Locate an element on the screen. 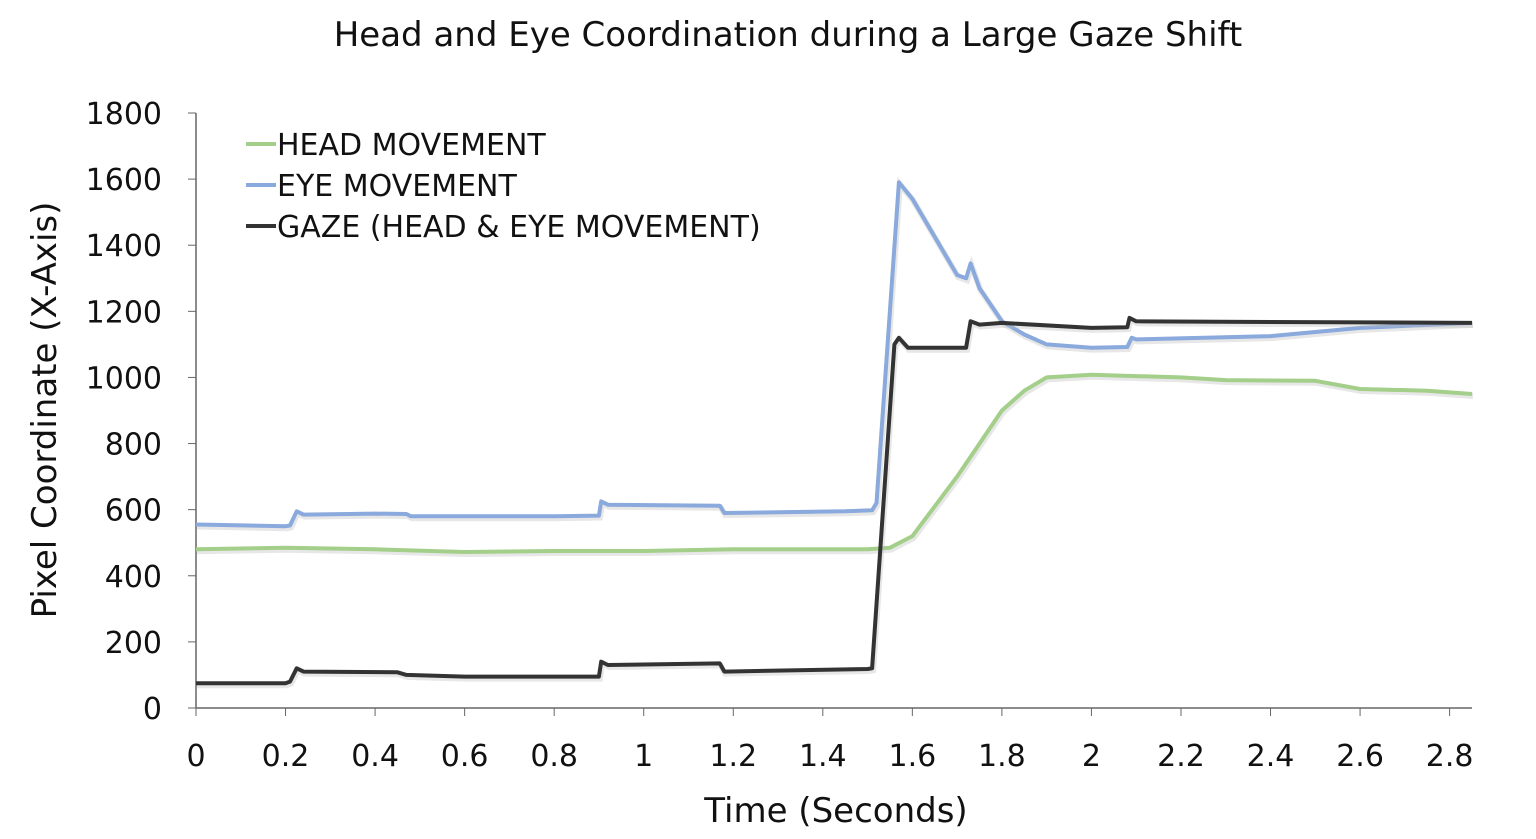  x-tick-label: 0.4 is located at coordinates (375, 756).